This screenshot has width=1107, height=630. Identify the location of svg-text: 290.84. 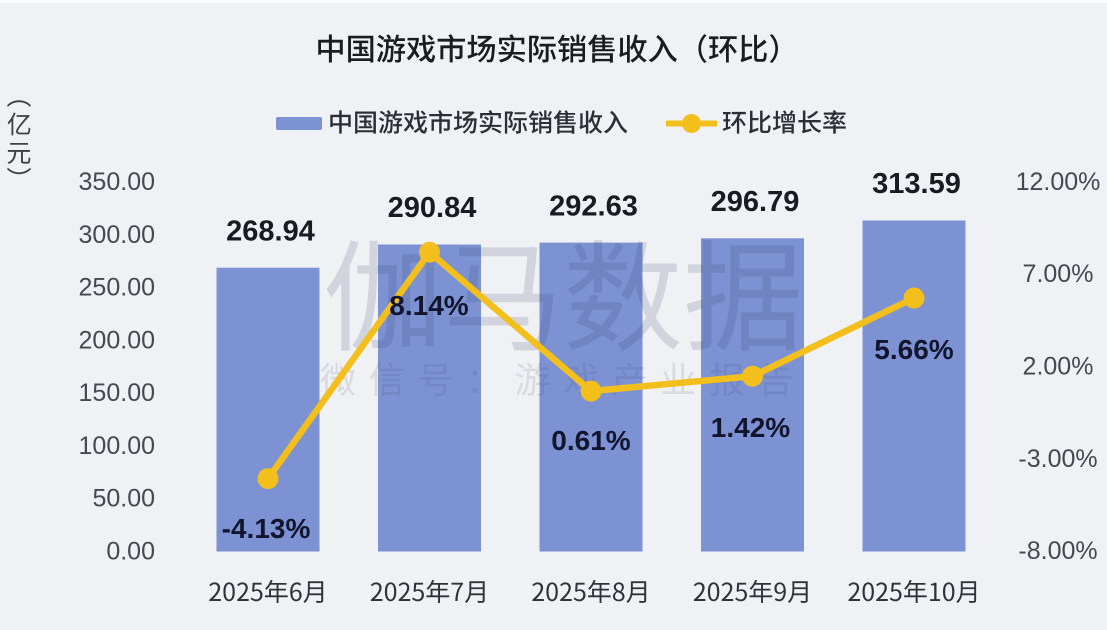
(432, 208).